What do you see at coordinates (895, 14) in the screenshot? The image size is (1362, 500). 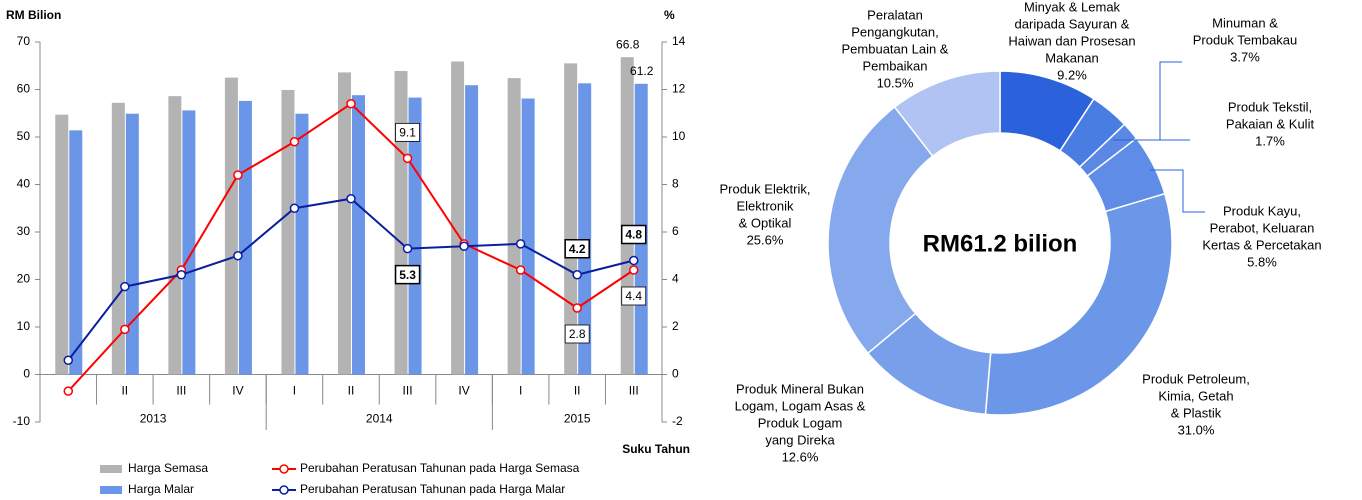 I see `segment-label: Peralatan` at bounding box center [895, 14].